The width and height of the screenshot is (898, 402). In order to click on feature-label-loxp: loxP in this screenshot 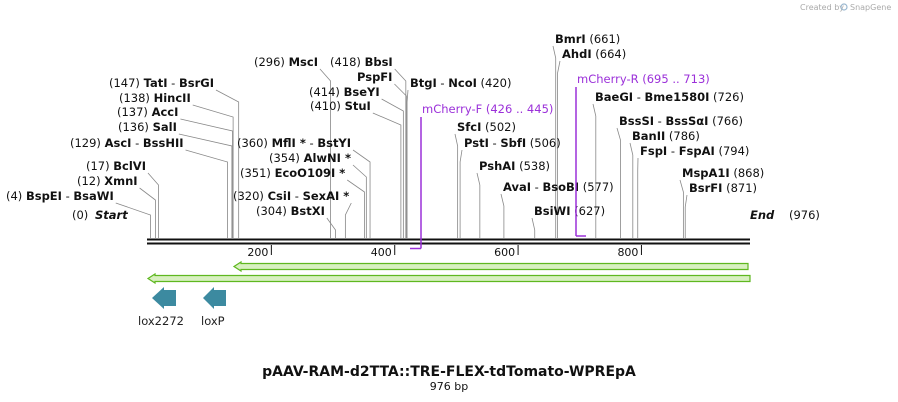, I will do `click(213, 321)`.